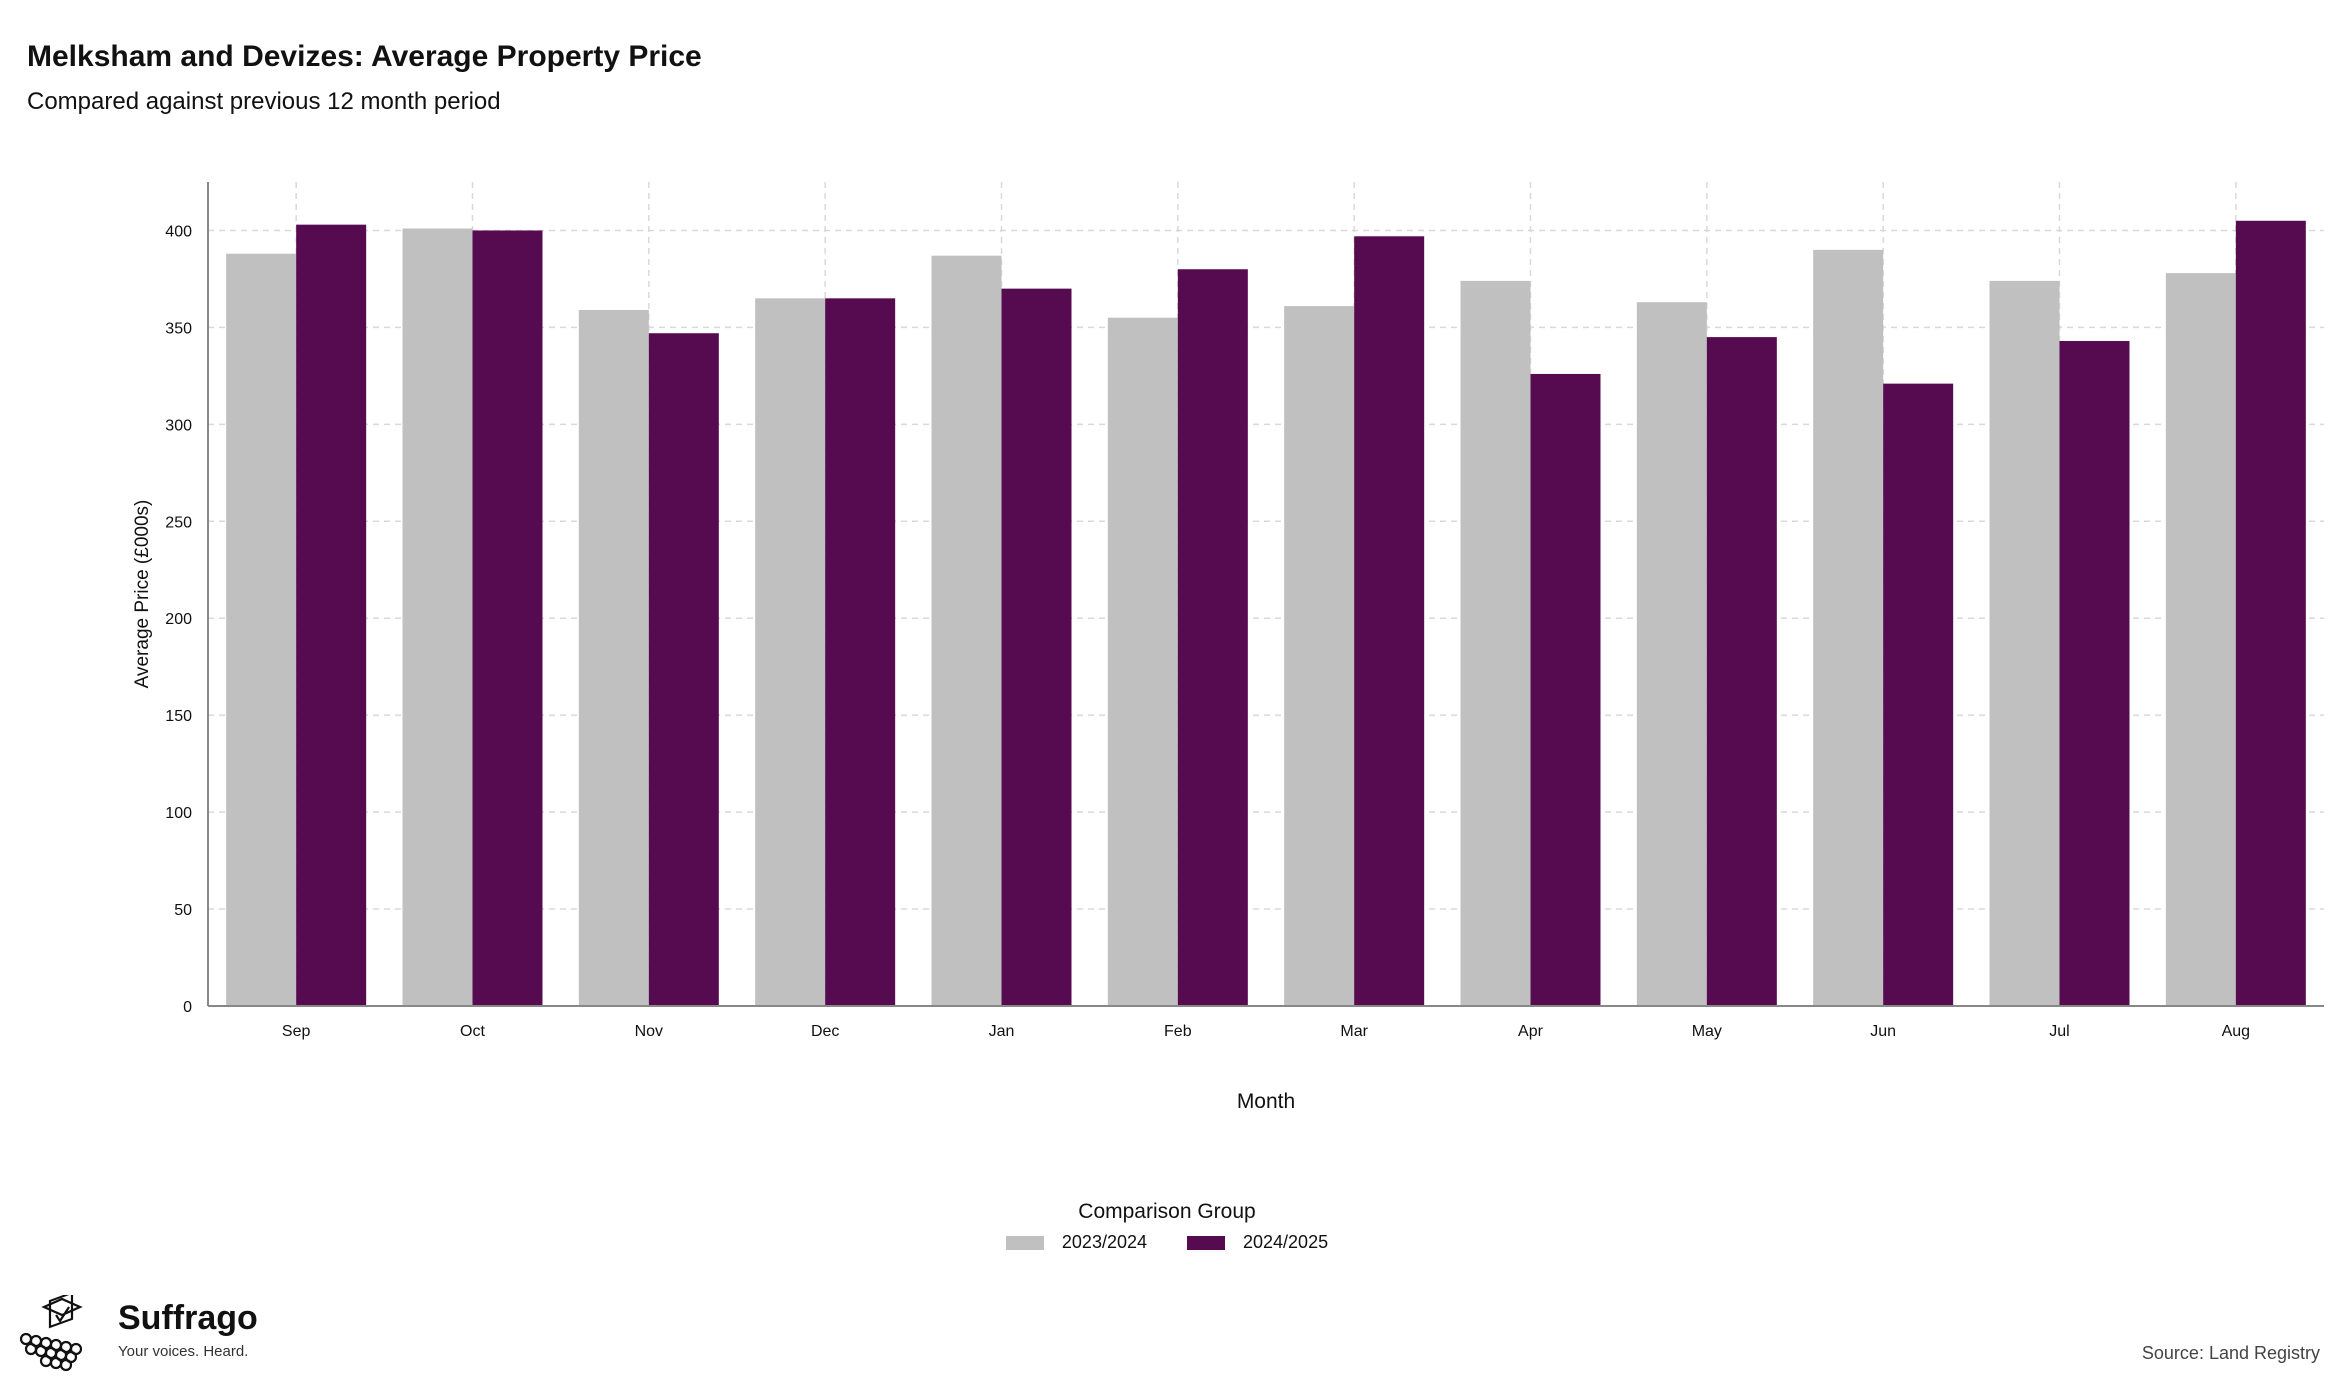  What do you see at coordinates (1883, 1031) in the screenshot?
I see `x-tick-label: Jun` at bounding box center [1883, 1031].